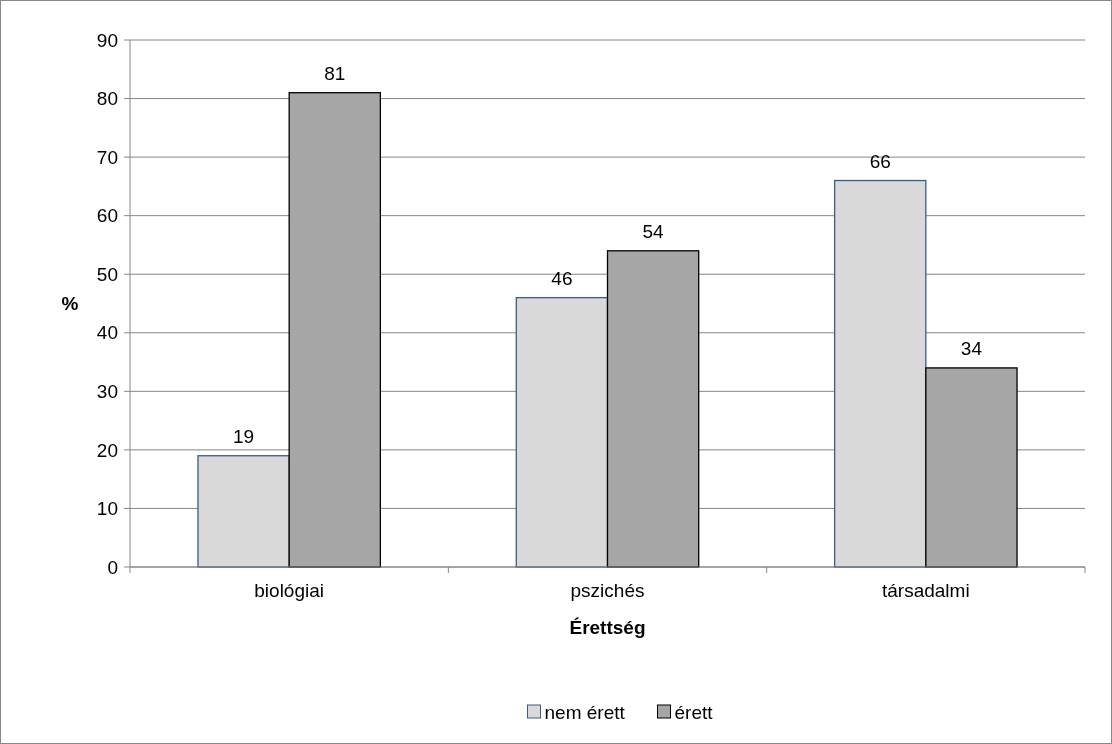 The height and width of the screenshot is (744, 1112). Describe the element at coordinates (107, 450) in the screenshot. I see `y-tick-label: 20` at that location.